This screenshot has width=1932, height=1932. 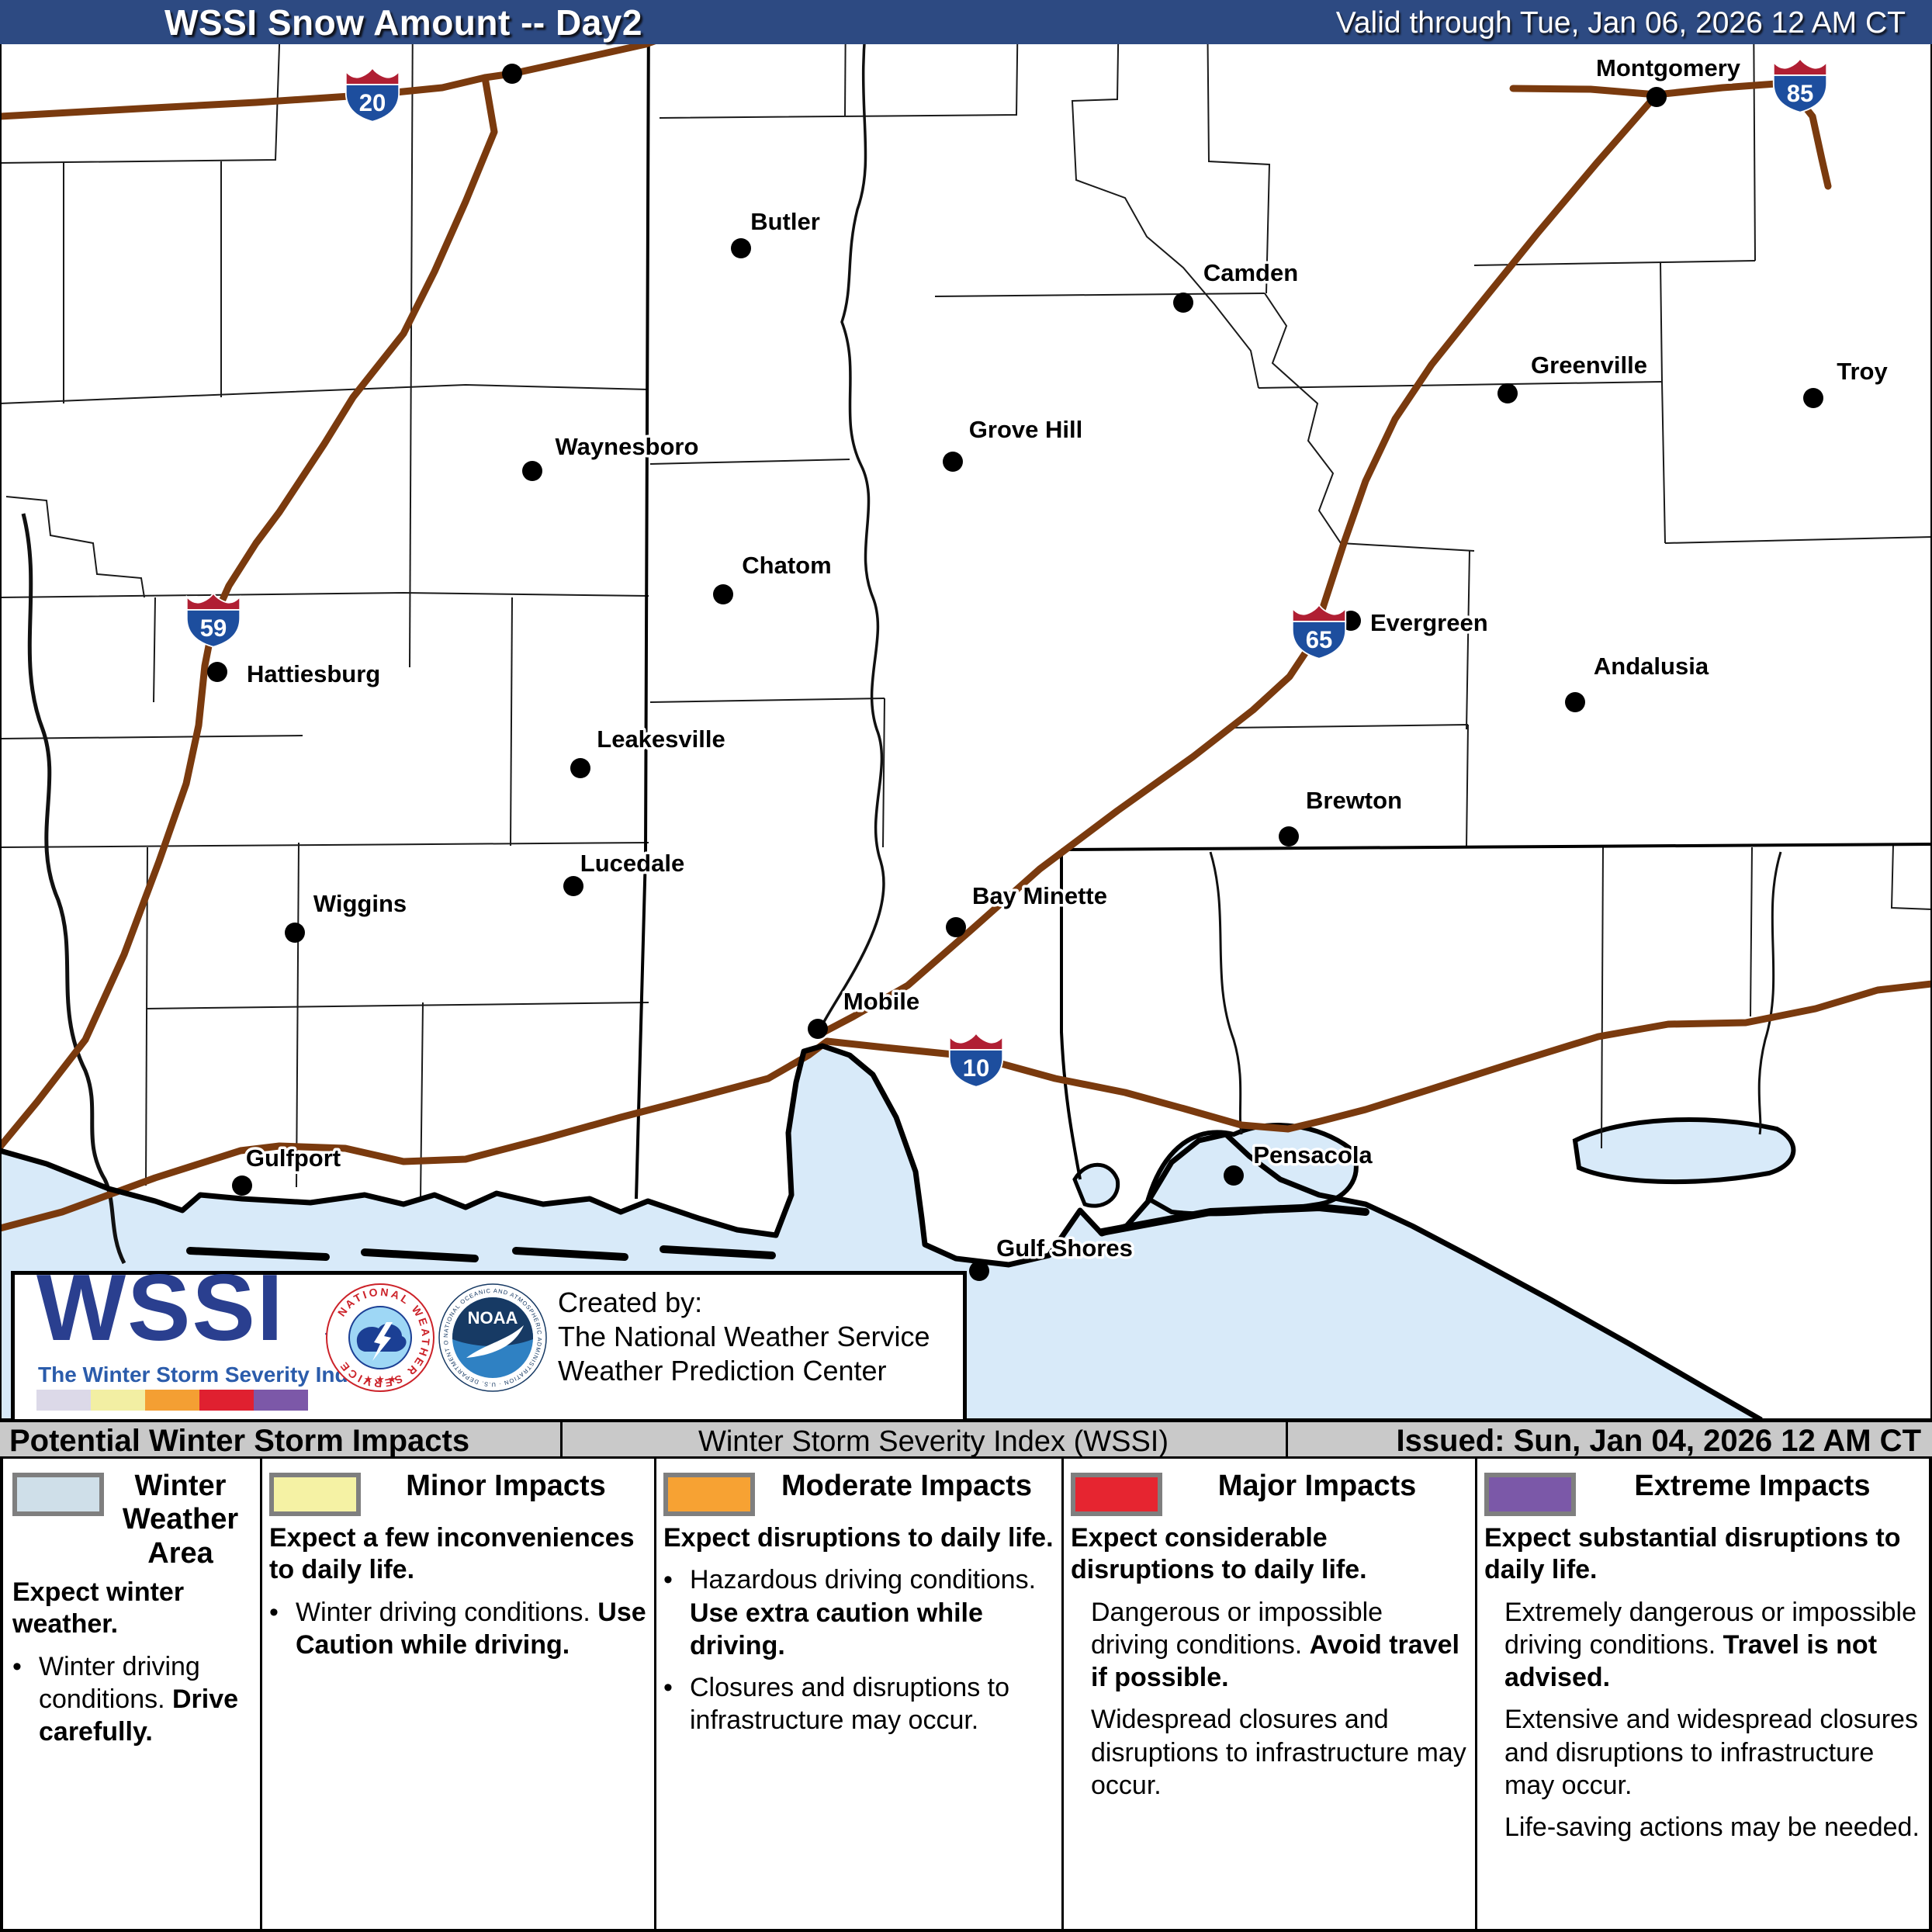 I want to click on page-title: WSSI Snow Amount -- Day2, so click(x=403, y=22).